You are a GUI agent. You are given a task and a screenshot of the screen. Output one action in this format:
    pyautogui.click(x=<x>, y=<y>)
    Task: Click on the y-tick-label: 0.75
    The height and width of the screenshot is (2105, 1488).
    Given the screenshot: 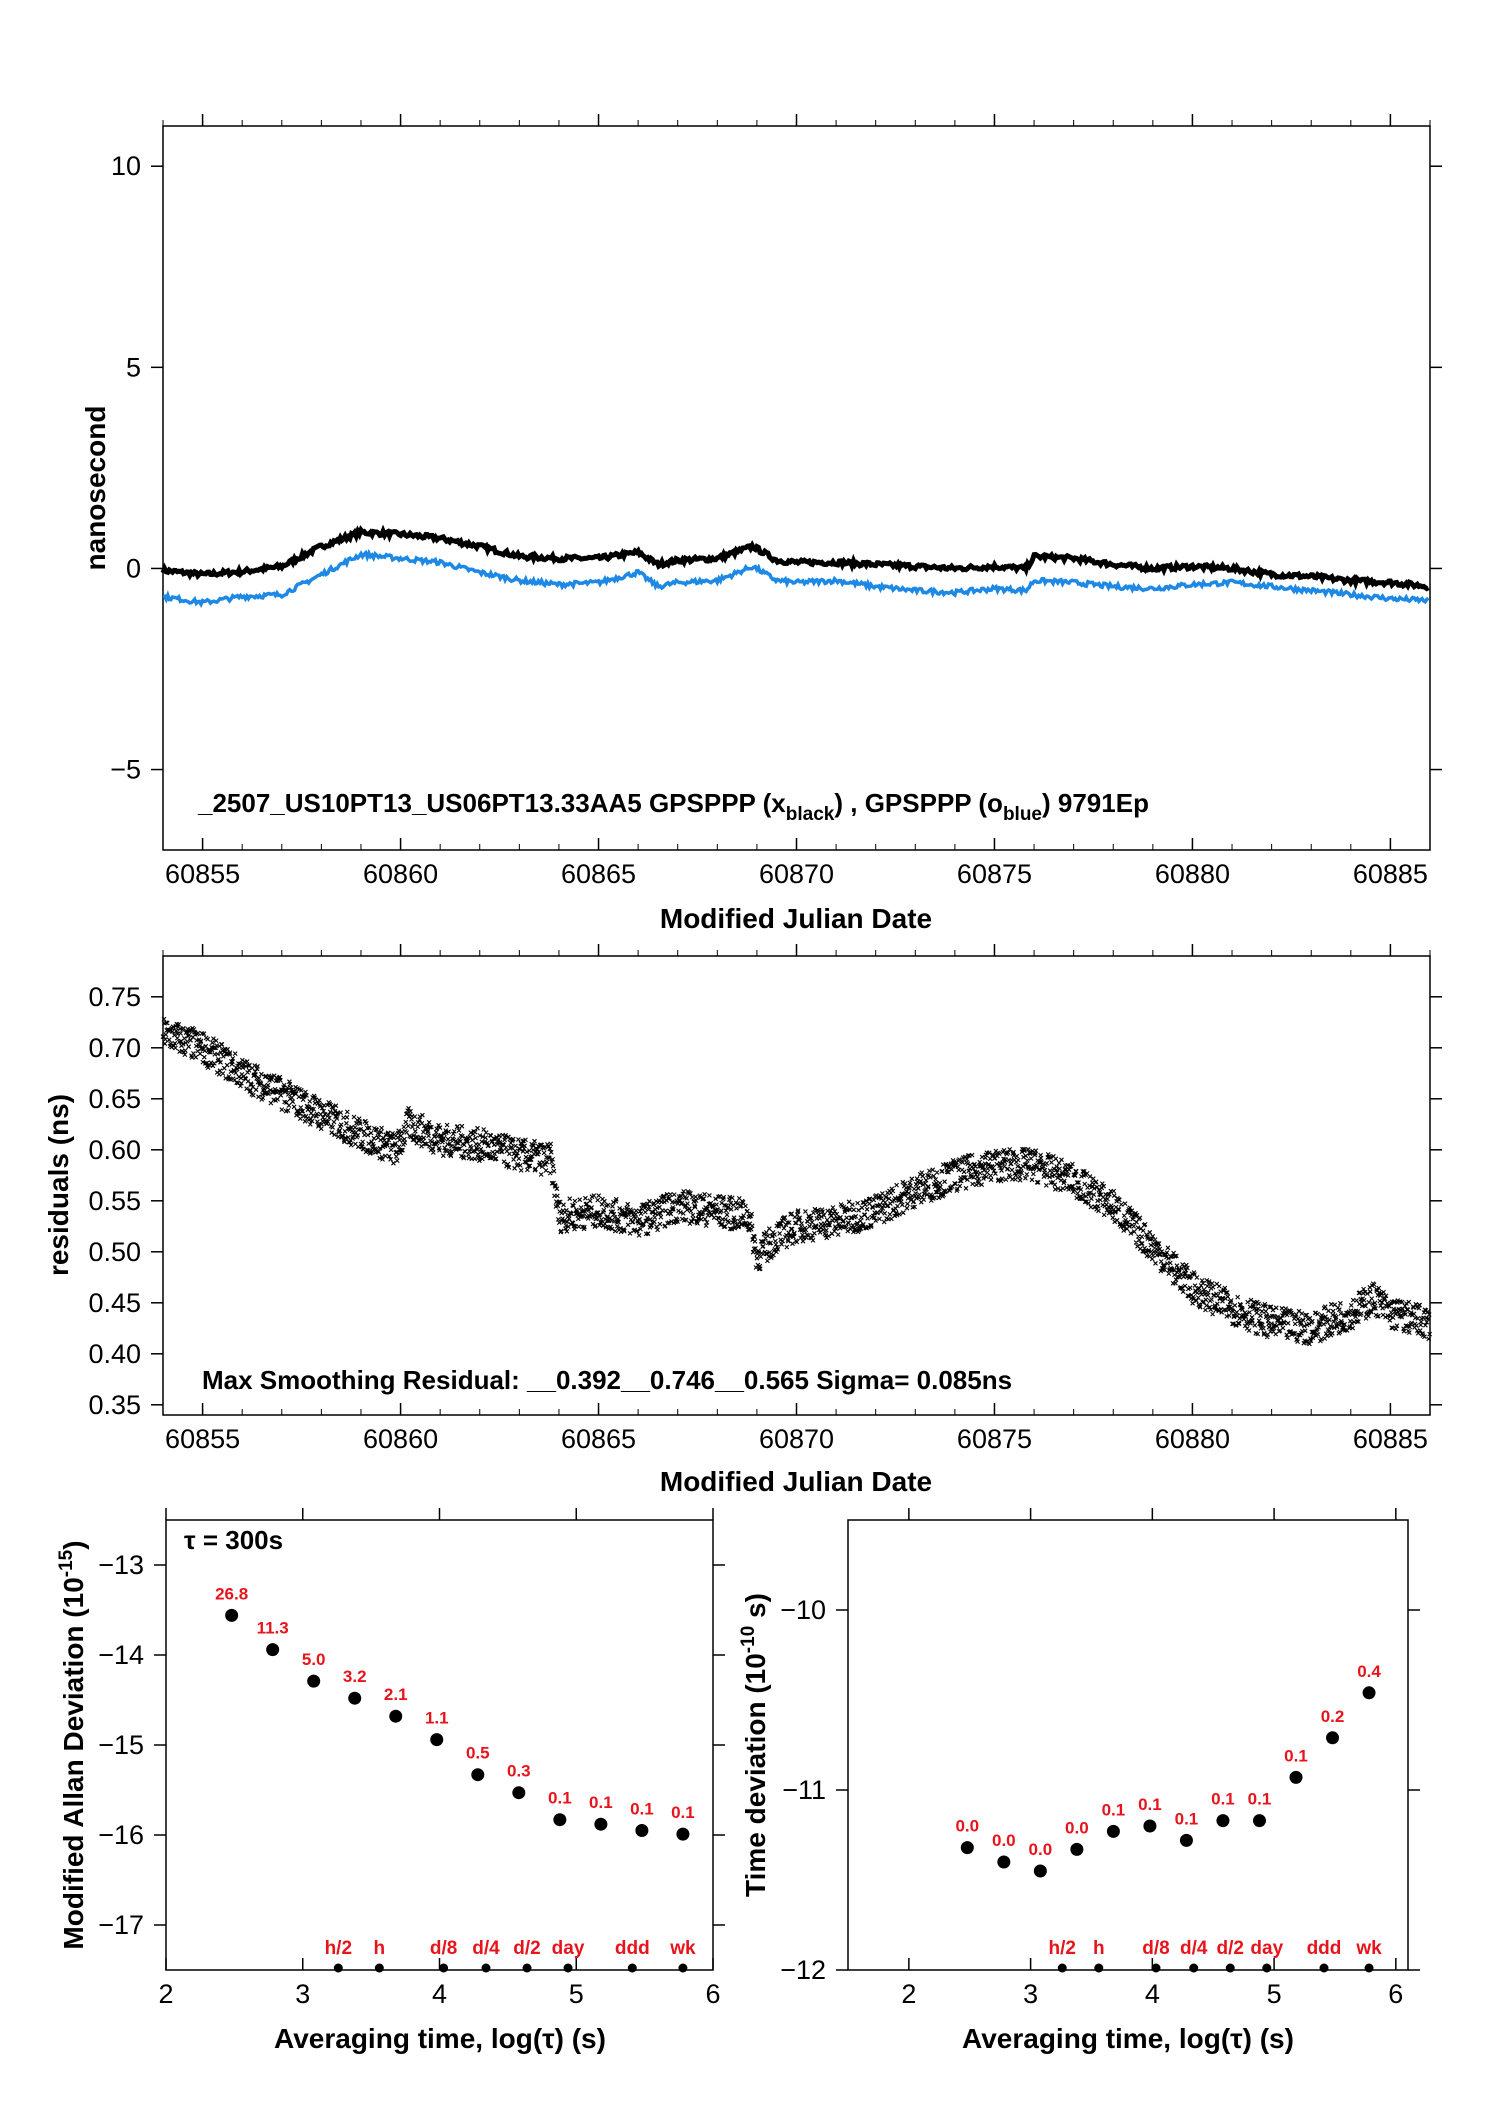 What is the action you would take?
    pyautogui.click(x=114, y=997)
    